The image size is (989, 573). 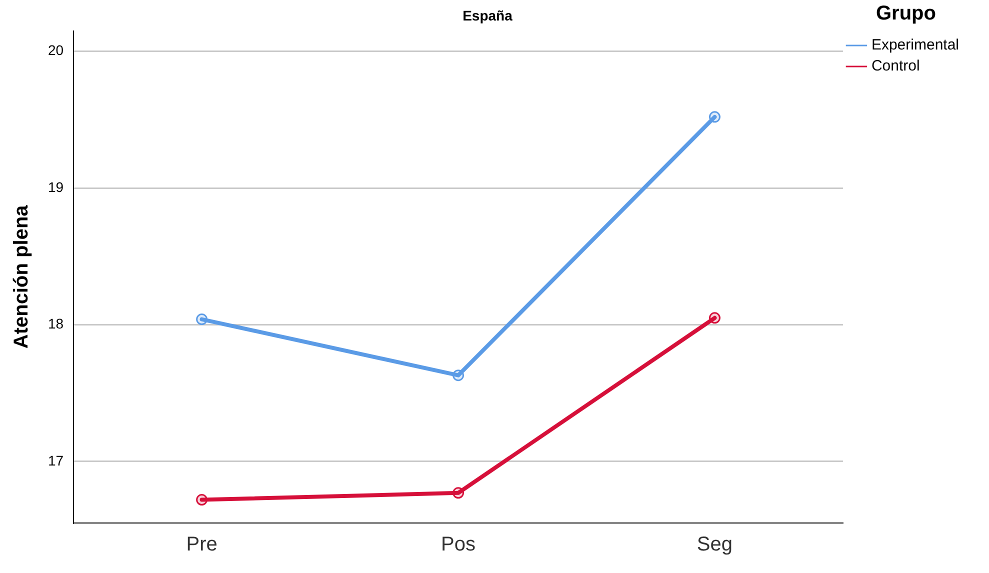 What do you see at coordinates (56, 50) in the screenshot?
I see `y-tick-label: 20` at bounding box center [56, 50].